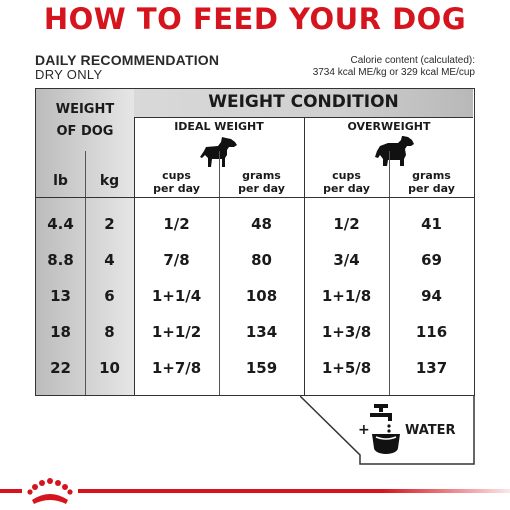  I want to click on weight-of-dog-line-1: WEIGHT, so click(85, 109).